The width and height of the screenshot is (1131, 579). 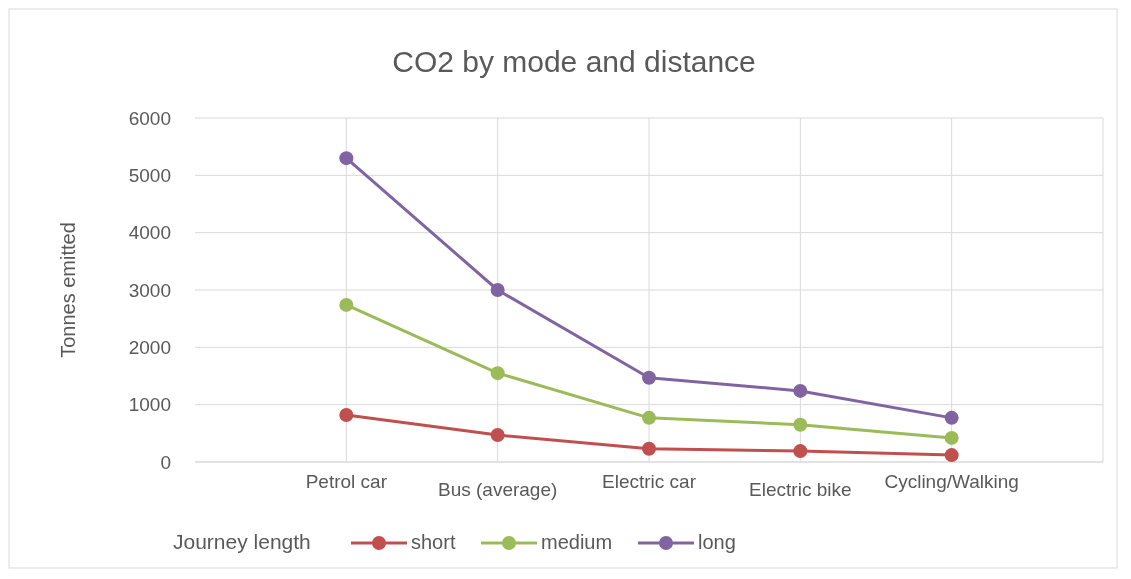 I want to click on x-tick-label: Electric bike, so click(x=800, y=489).